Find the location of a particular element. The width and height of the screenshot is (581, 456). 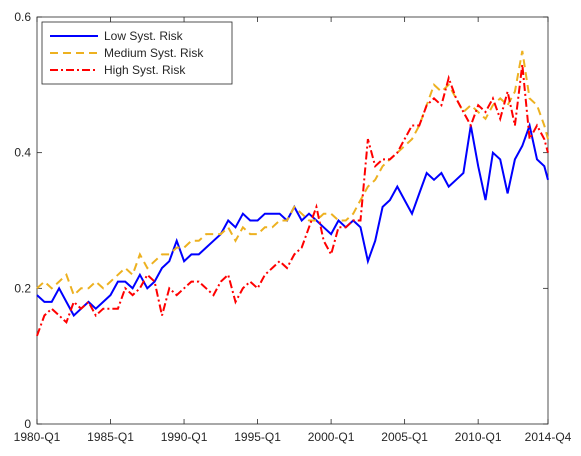

y-tick-label: 0.6 is located at coordinates (22, 17).